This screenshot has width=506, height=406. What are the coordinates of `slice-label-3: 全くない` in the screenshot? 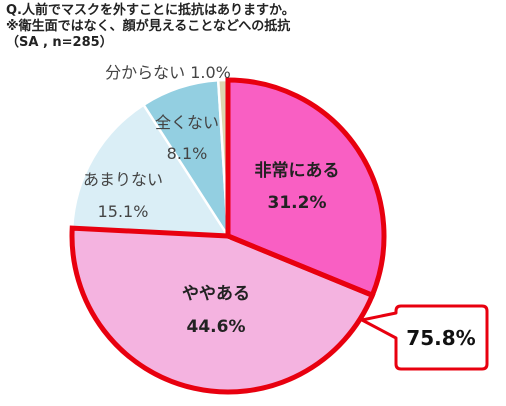 It's located at (187, 122).